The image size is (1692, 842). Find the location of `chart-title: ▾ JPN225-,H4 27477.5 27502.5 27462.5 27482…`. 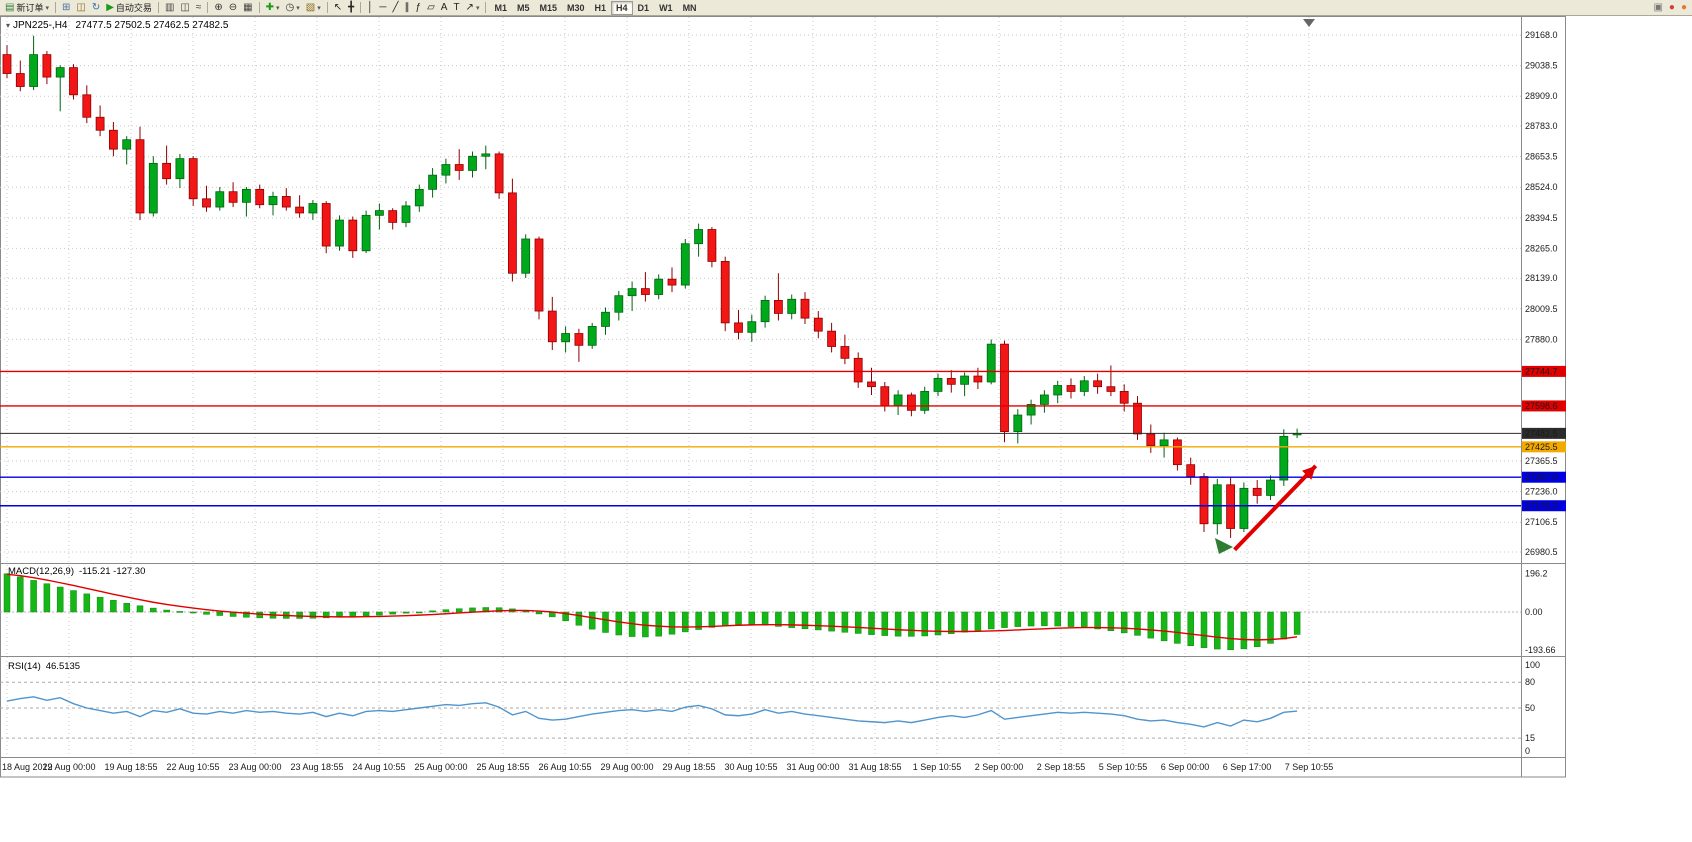

chart-title: ▾ JPN225-,H4 27477.5 27502.5 27462.5 27482… is located at coordinates (117, 25).